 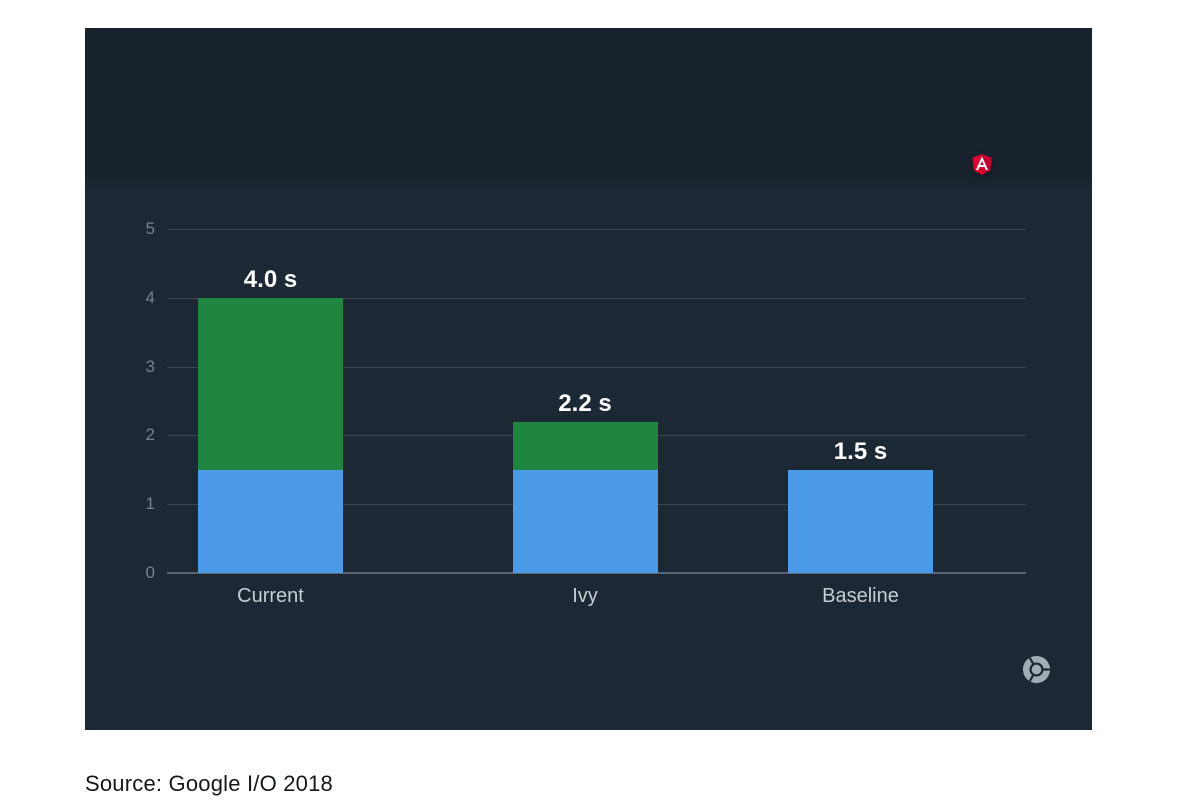 What do you see at coordinates (150, 366) in the screenshot?
I see `y-tick-label: 3` at bounding box center [150, 366].